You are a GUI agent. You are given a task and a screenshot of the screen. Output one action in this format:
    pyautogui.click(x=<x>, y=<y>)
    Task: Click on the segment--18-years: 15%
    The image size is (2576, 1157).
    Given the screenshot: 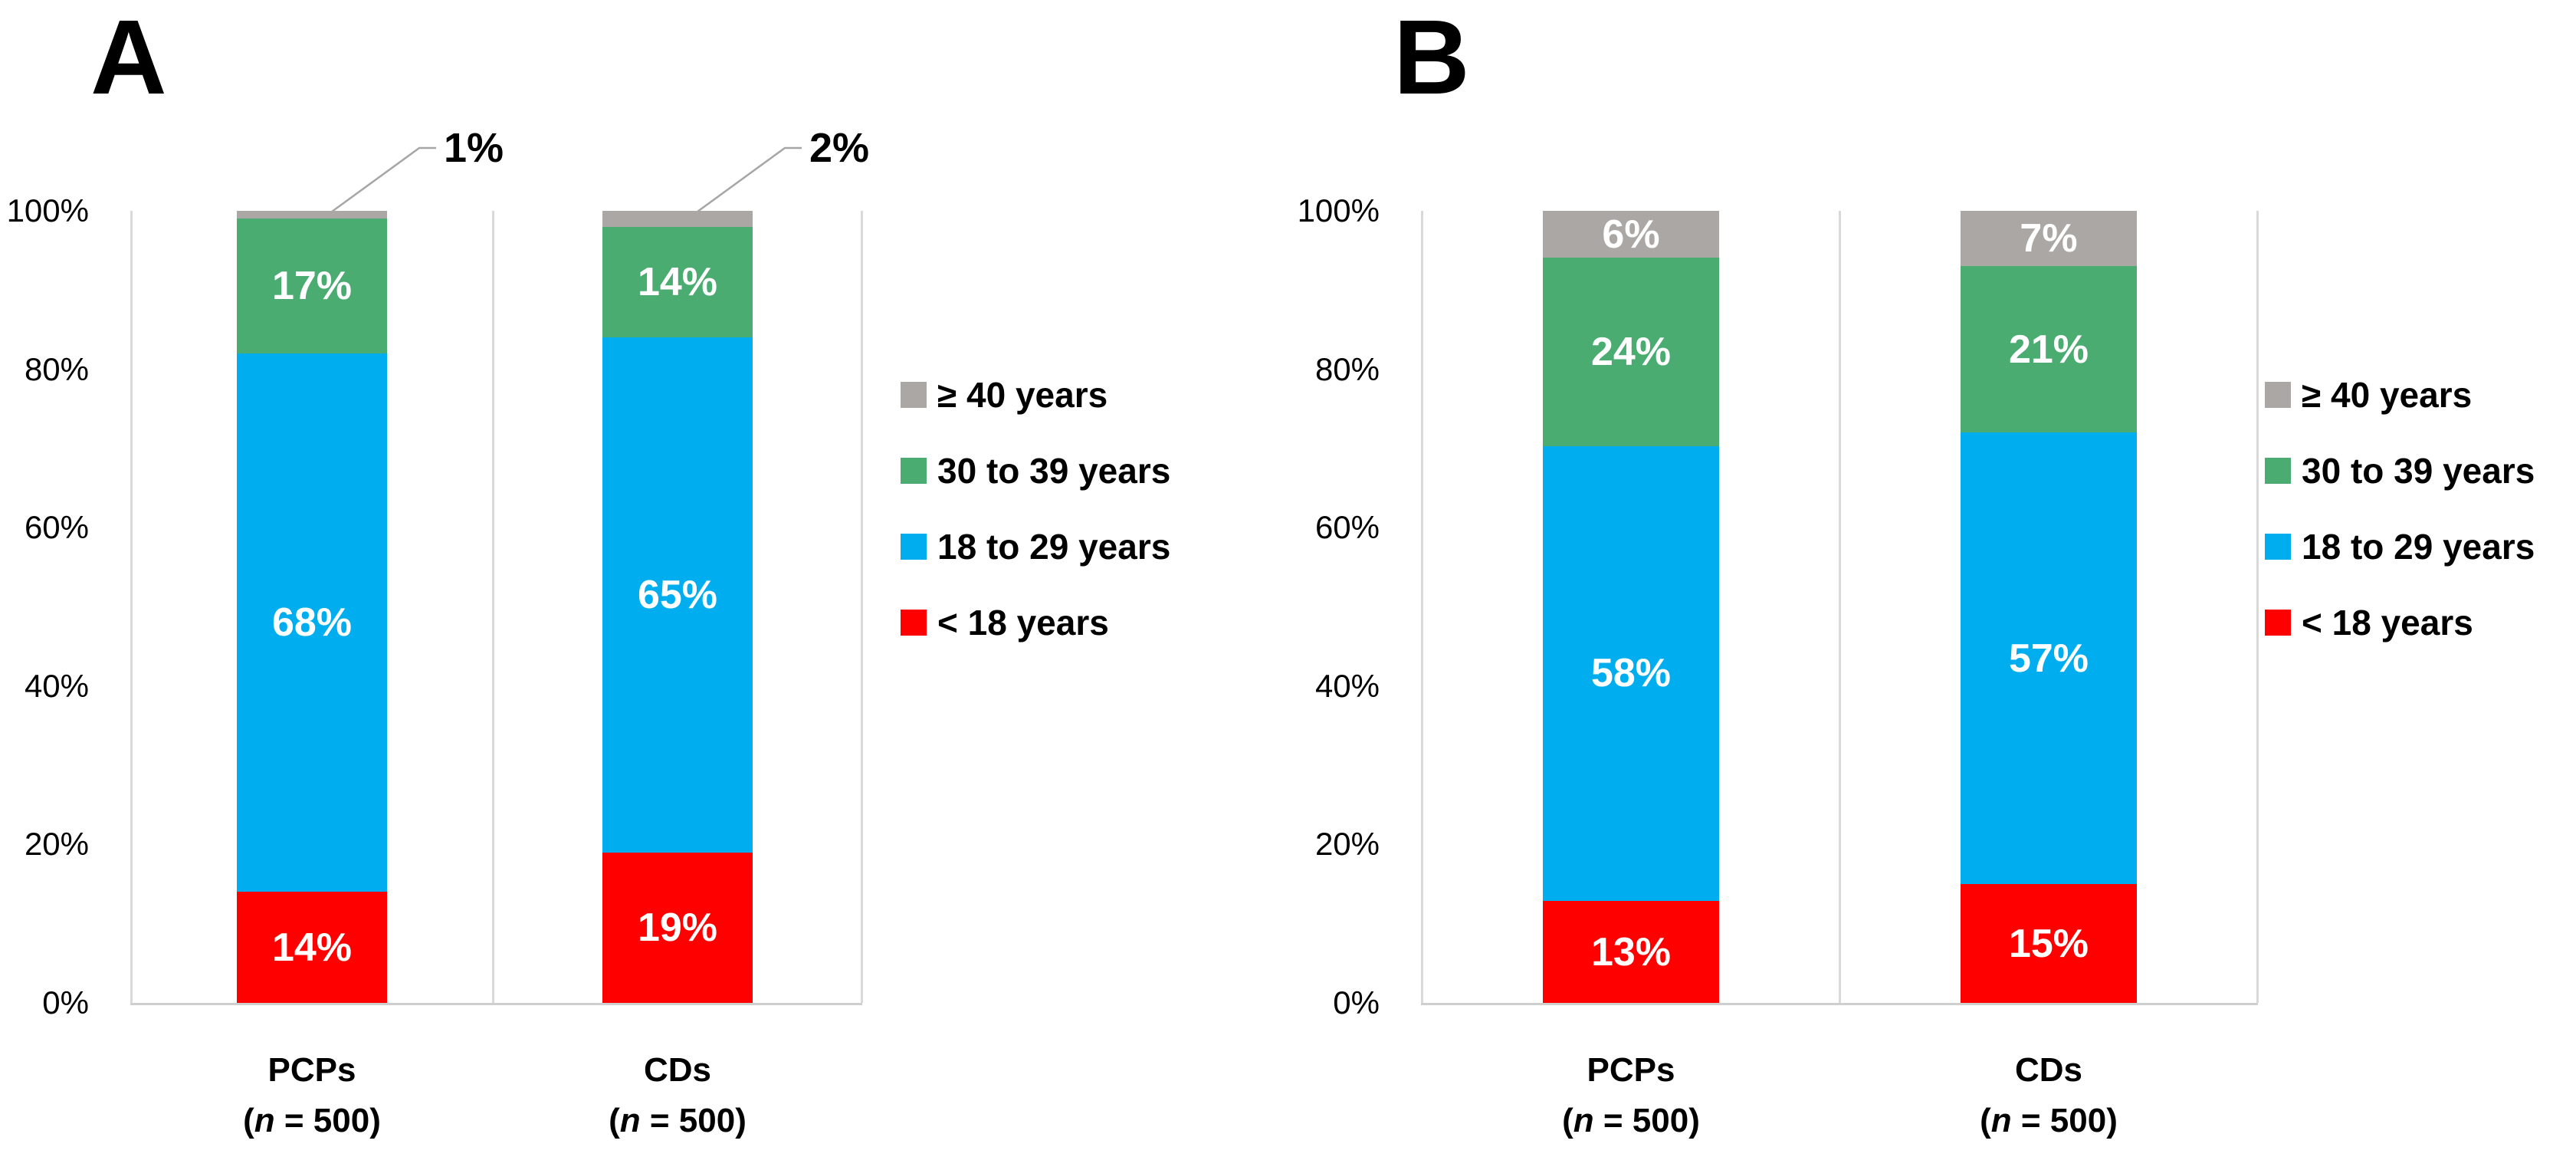 What is the action you would take?
    pyautogui.click(x=2049, y=944)
    